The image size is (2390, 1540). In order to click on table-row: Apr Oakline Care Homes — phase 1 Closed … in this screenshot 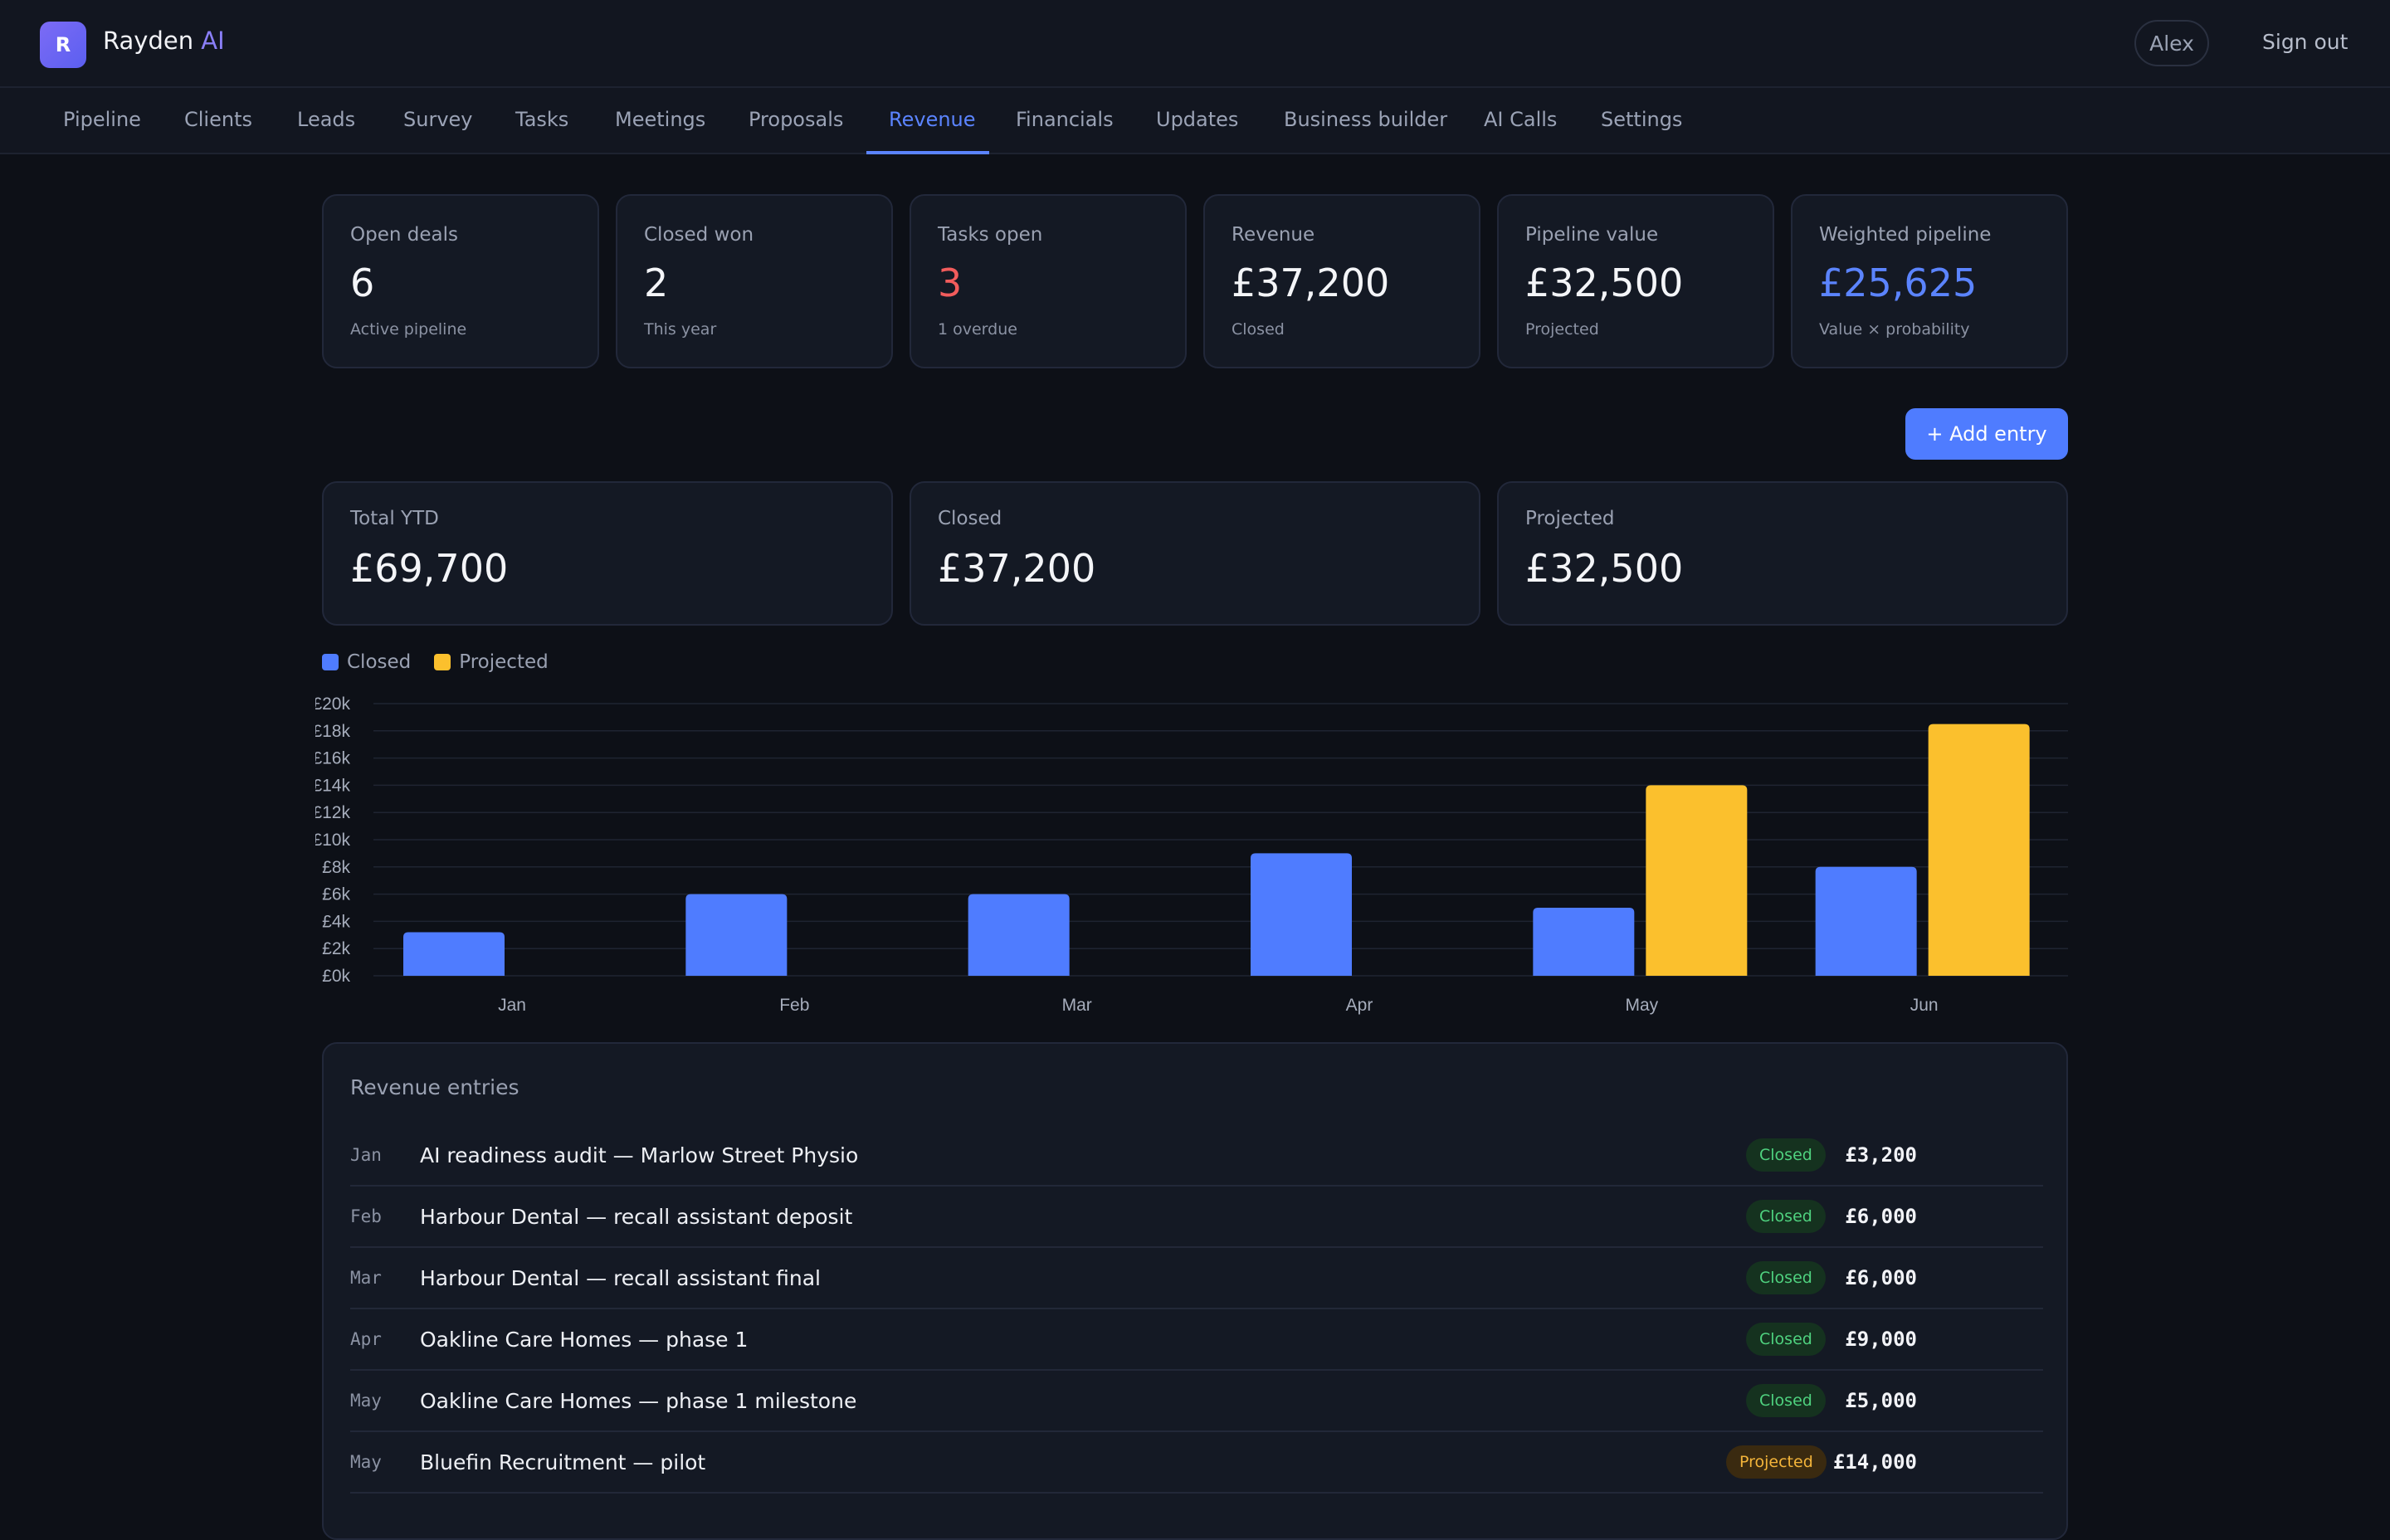, I will do `click(1197, 1340)`.